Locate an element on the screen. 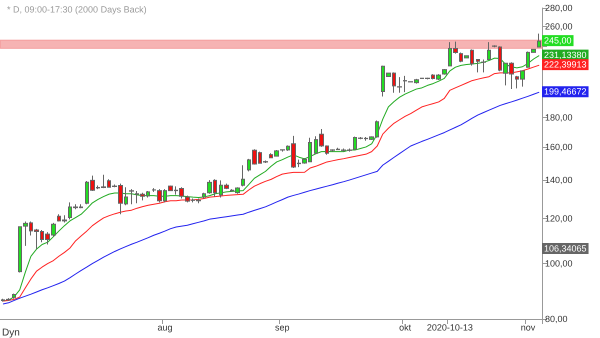  text: 106,34065 is located at coordinates (565, 249).